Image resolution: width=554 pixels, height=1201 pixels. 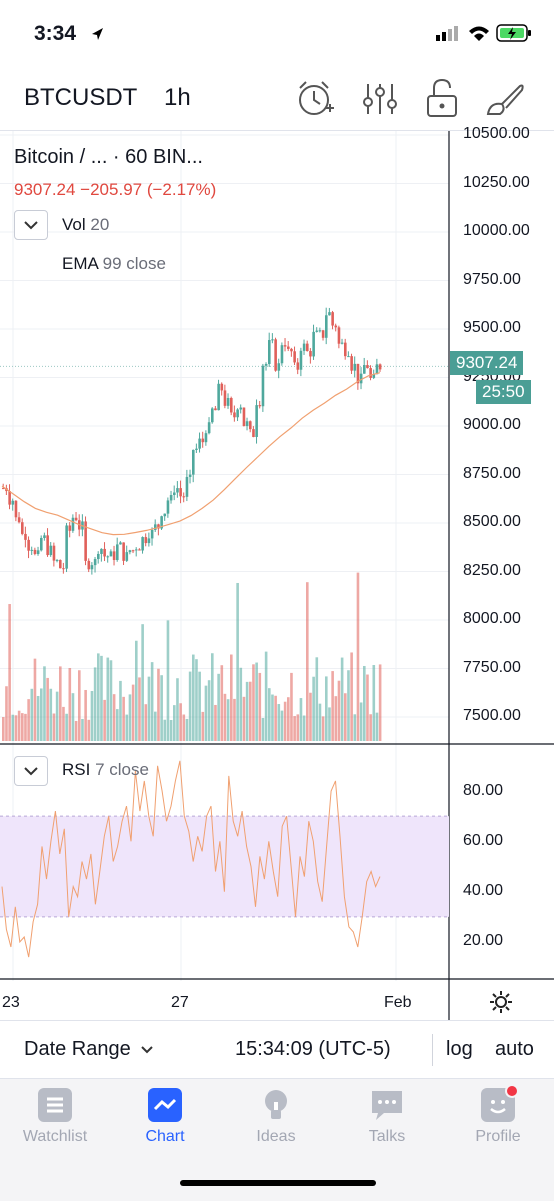 What do you see at coordinates (165, 1117) in the screenshot?
I see `tab-chart: Chart` at bounding box center [165, 1117].